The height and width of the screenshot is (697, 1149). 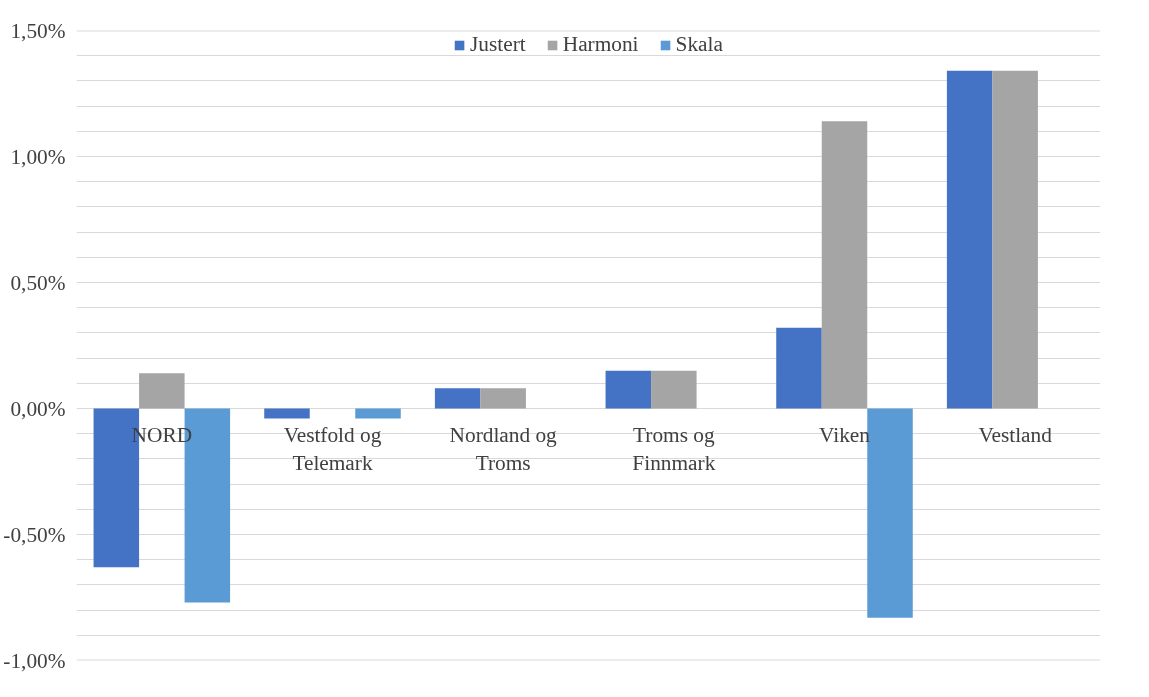 What do you see at coordinates (503, 449) in the screenshot?
I see `x-tick-label: Nordland og Troms` at bounding box center [503, 449].